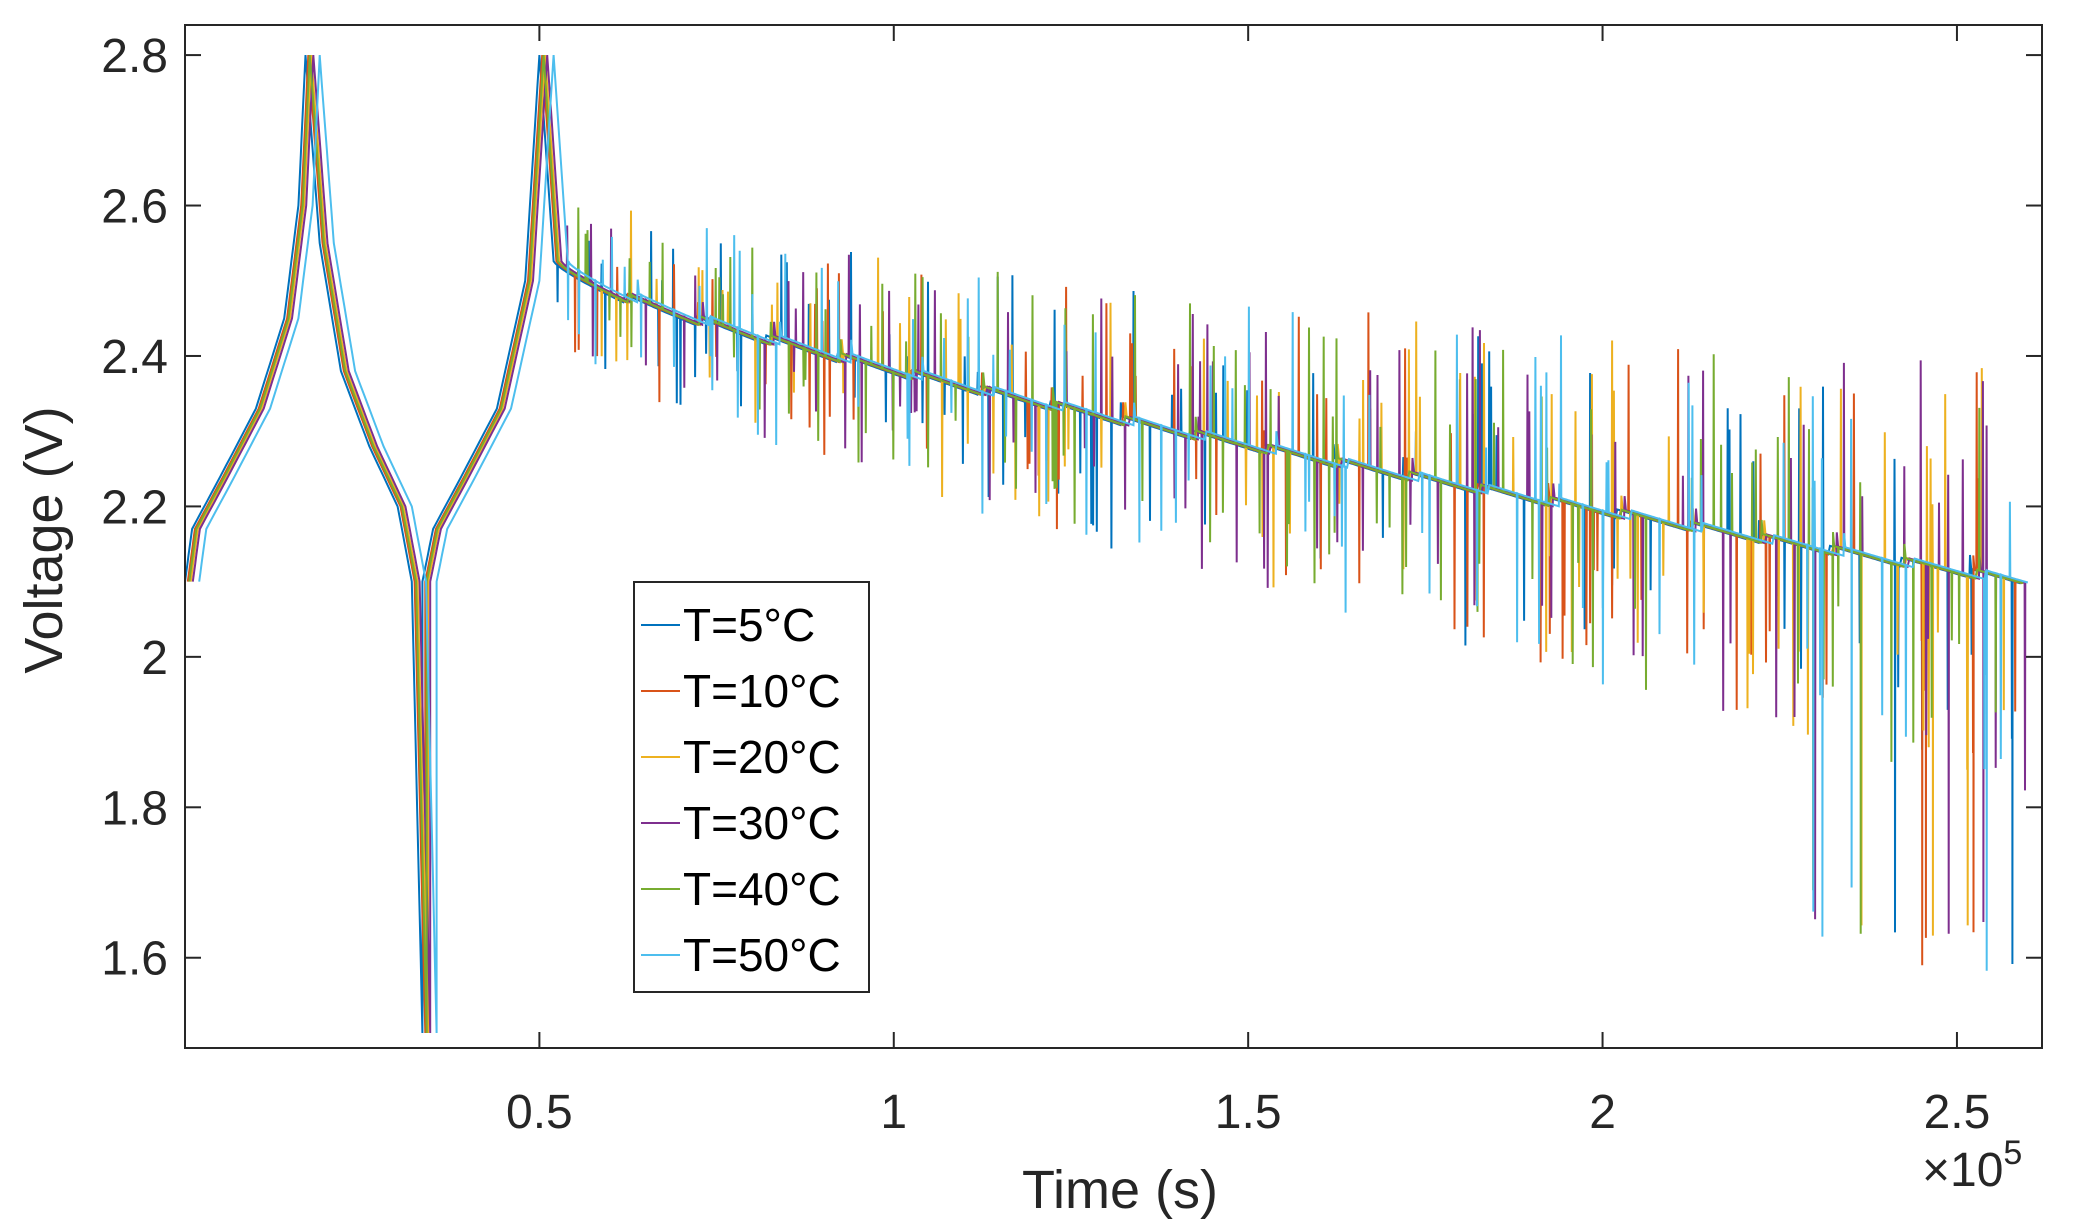  What do you see at coordinates (1957, 1112) in the screenshot?
I see `x-tick-label: 2.5` at bounding box center [1957, 1112].